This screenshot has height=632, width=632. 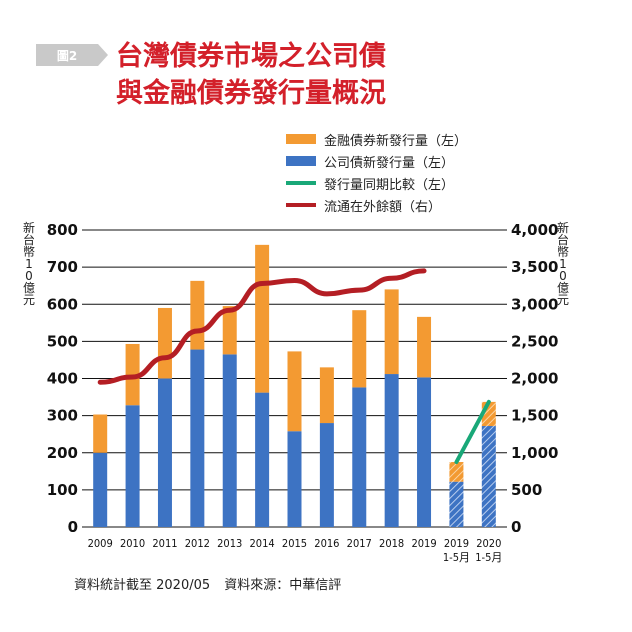 What do you see at coordinates (336, 75) in the screenshot?
I see `chart-title: 台灣債券市場之公司債 與金融債券發行量概況` at bounding box center [336, 75].